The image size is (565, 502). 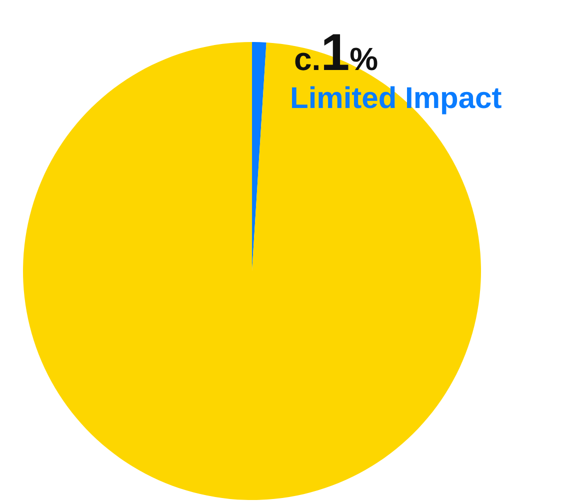 I want to click on slice-label: Limited Impact, so click(x=396, y=98).